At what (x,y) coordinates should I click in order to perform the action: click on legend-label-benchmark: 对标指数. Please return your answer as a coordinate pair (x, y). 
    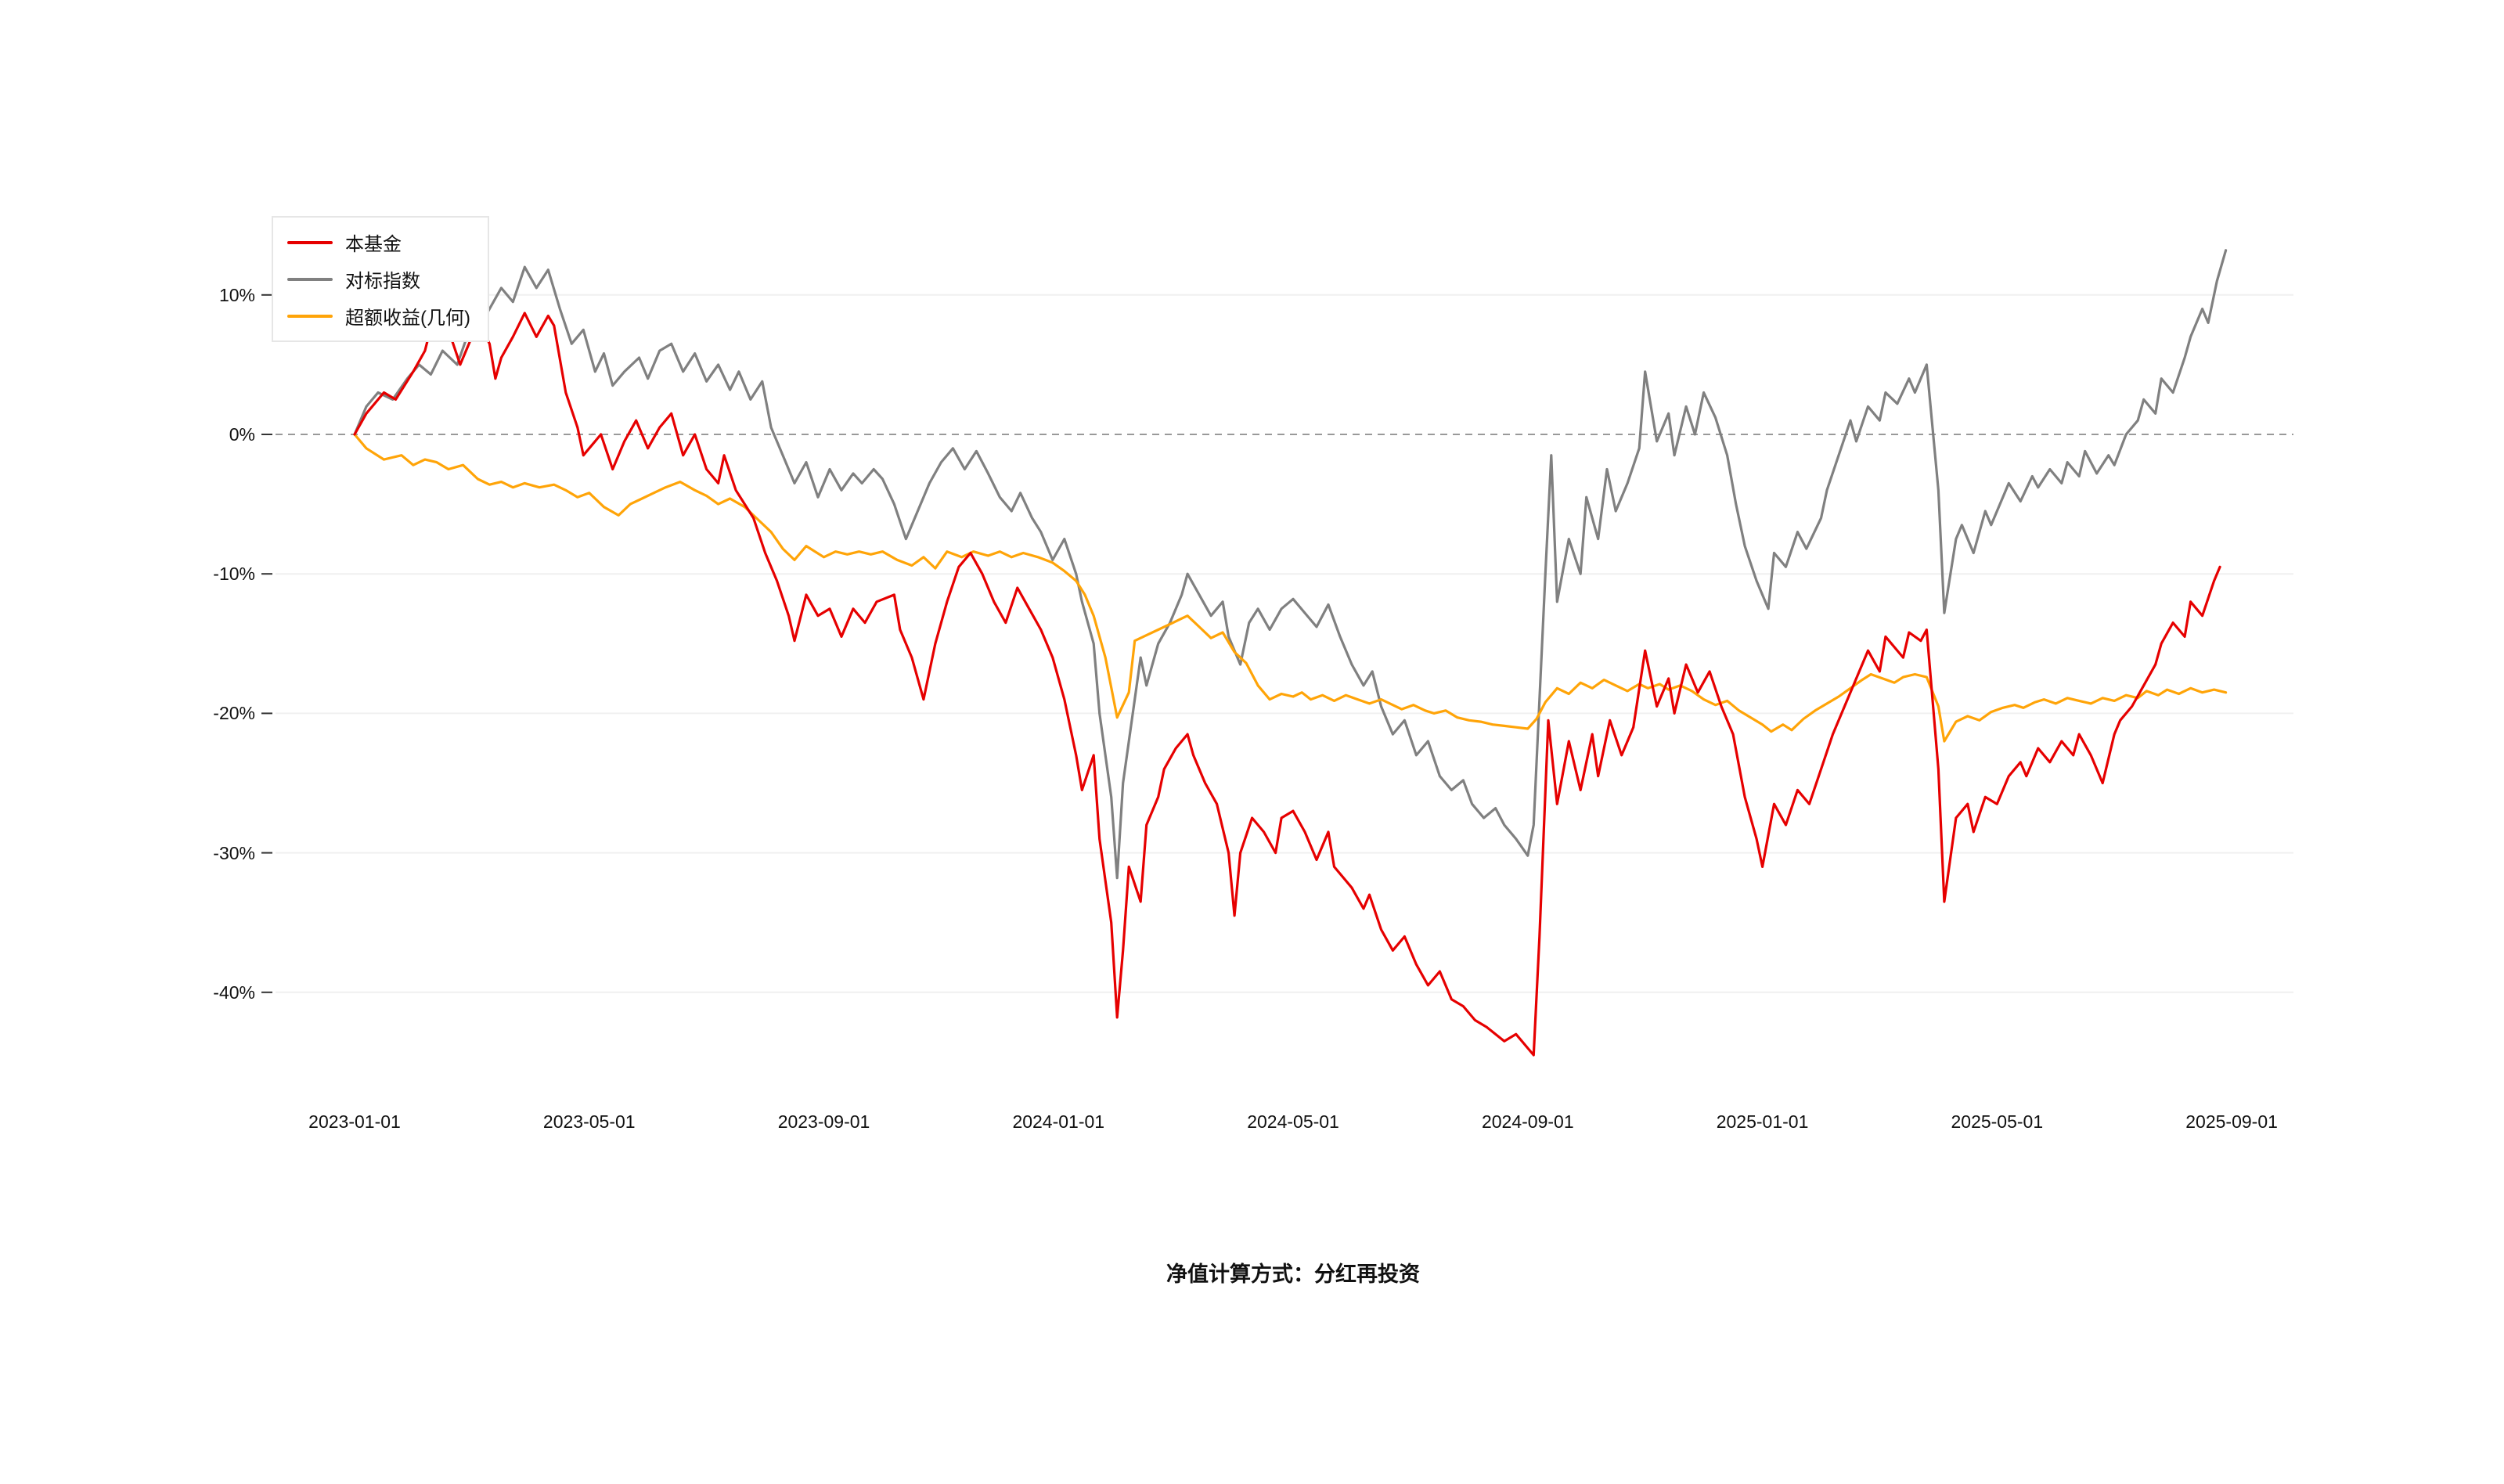
    Looking at the image, I should click on (382, 281).